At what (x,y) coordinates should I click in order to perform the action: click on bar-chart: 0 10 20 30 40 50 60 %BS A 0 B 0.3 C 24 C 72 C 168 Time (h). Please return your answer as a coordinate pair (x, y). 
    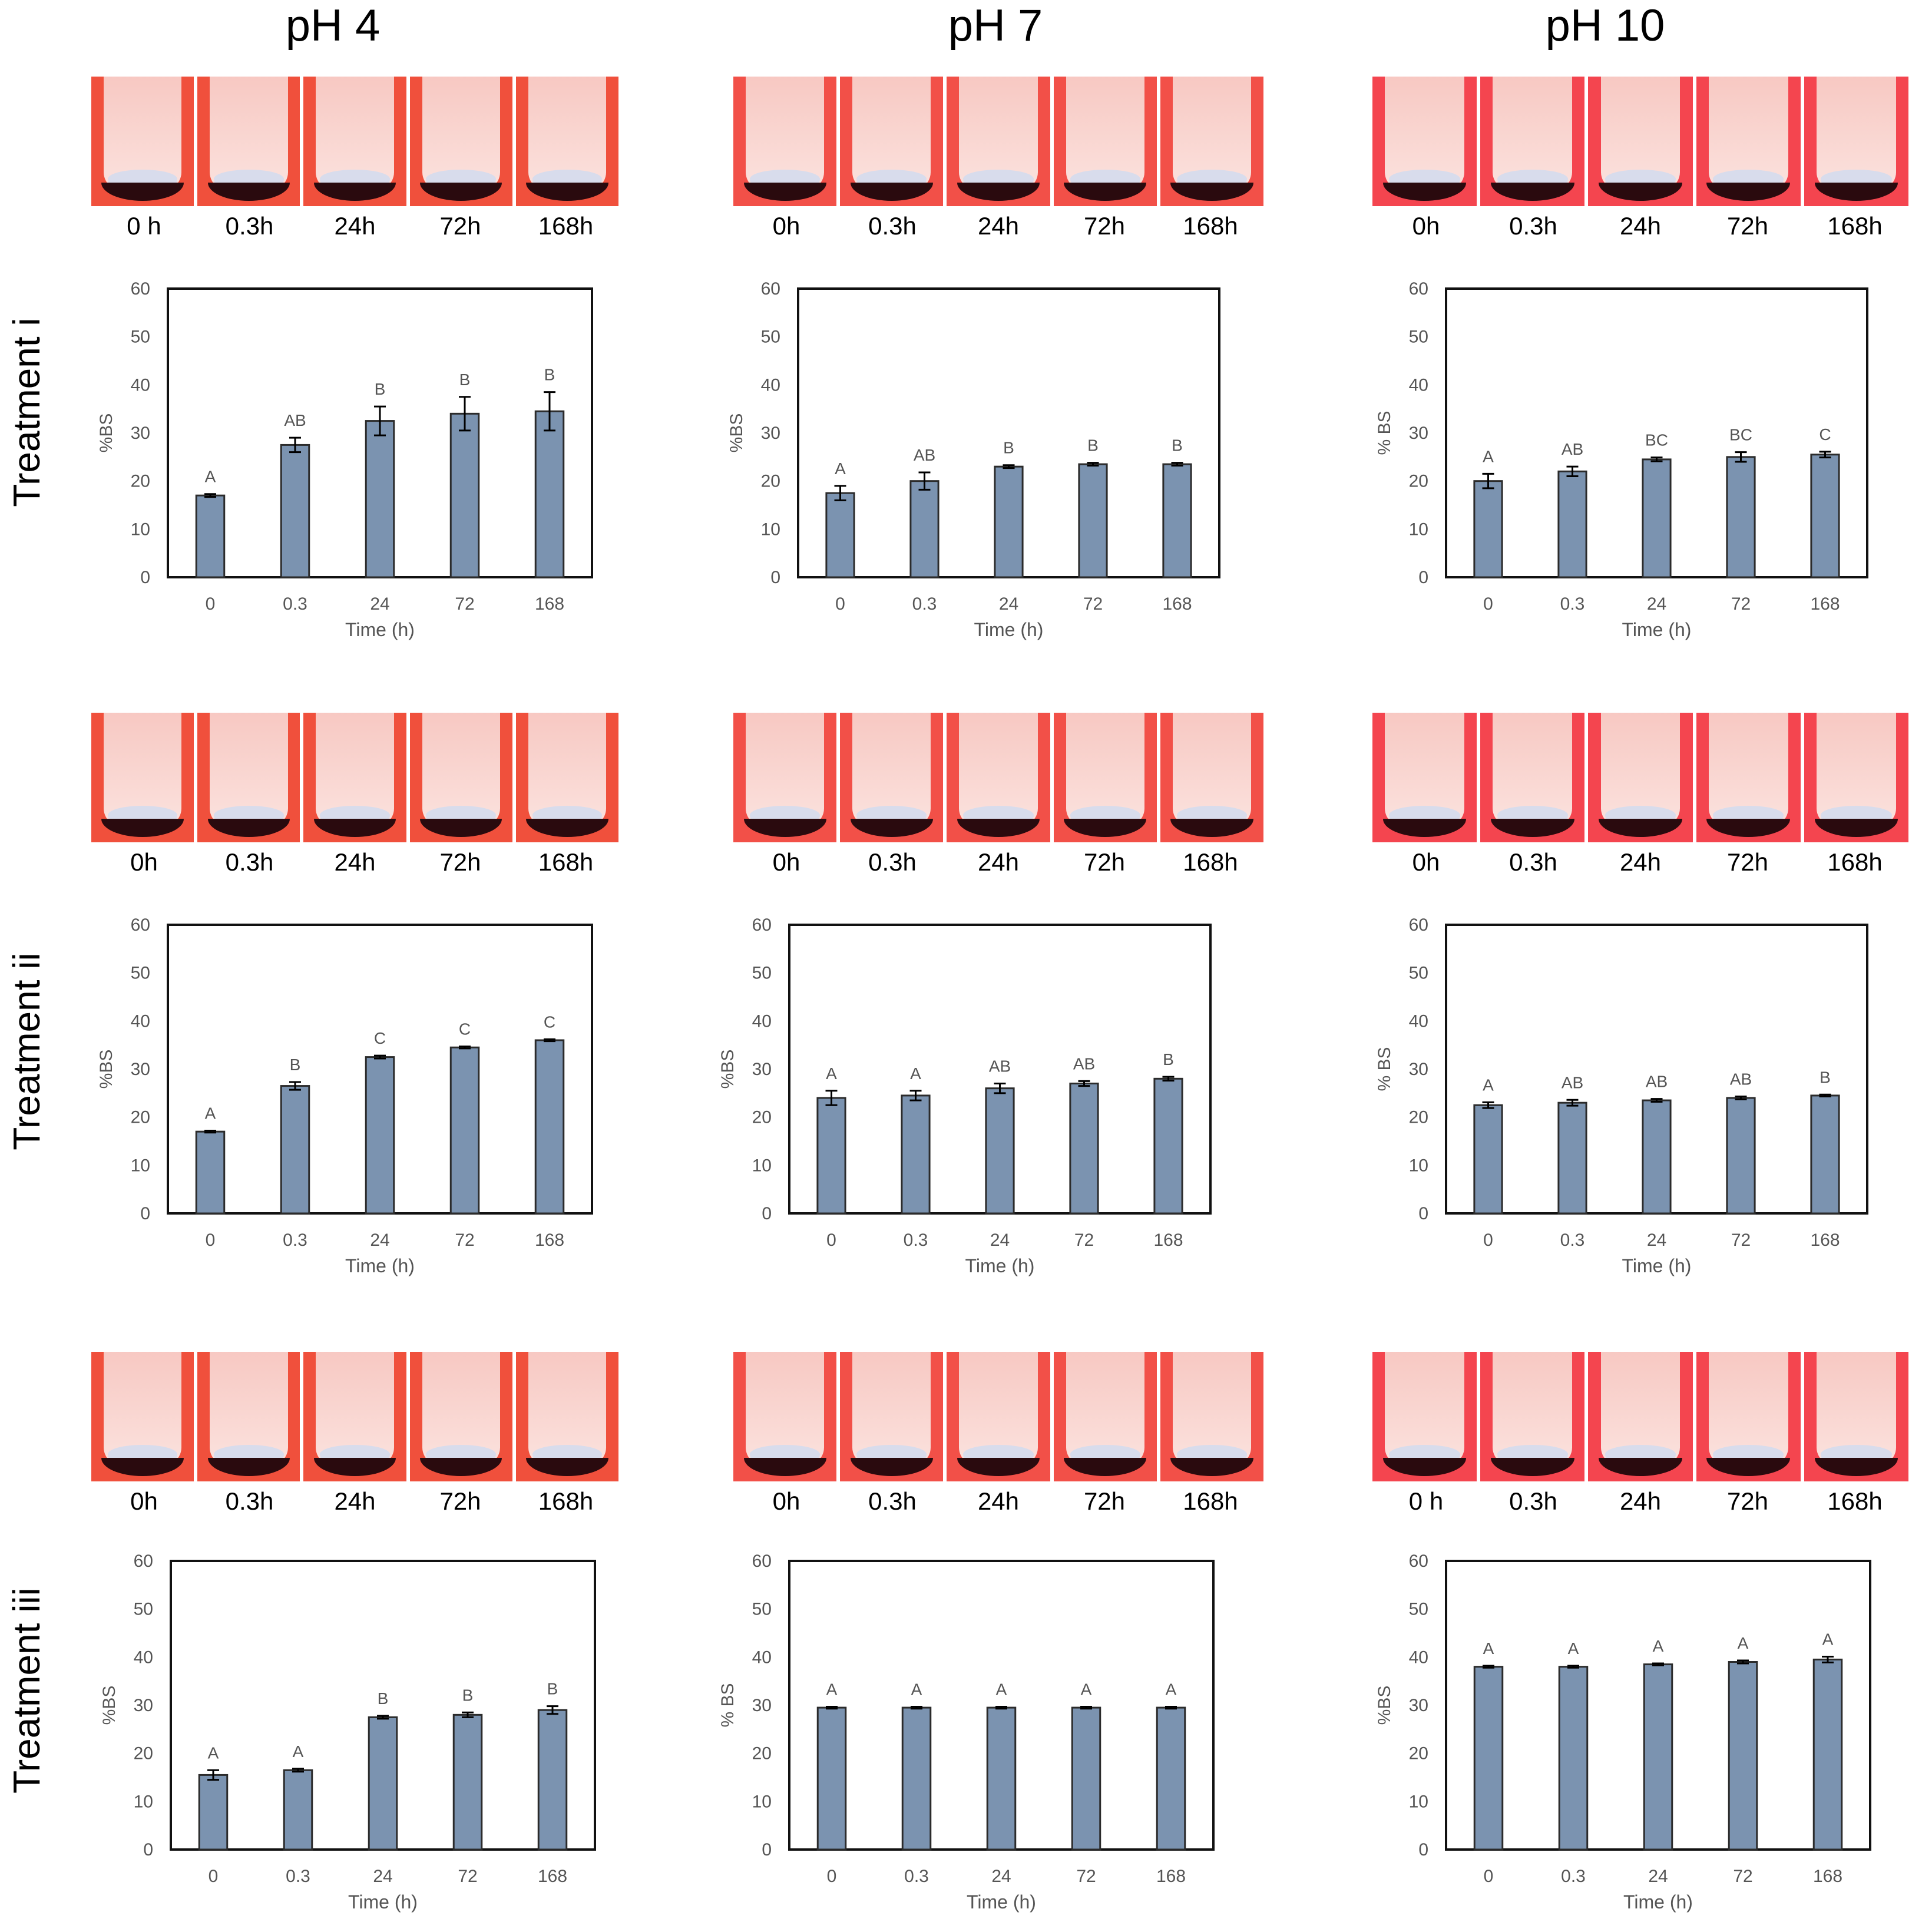
    Looking at the image, I should click on (345, 1095).